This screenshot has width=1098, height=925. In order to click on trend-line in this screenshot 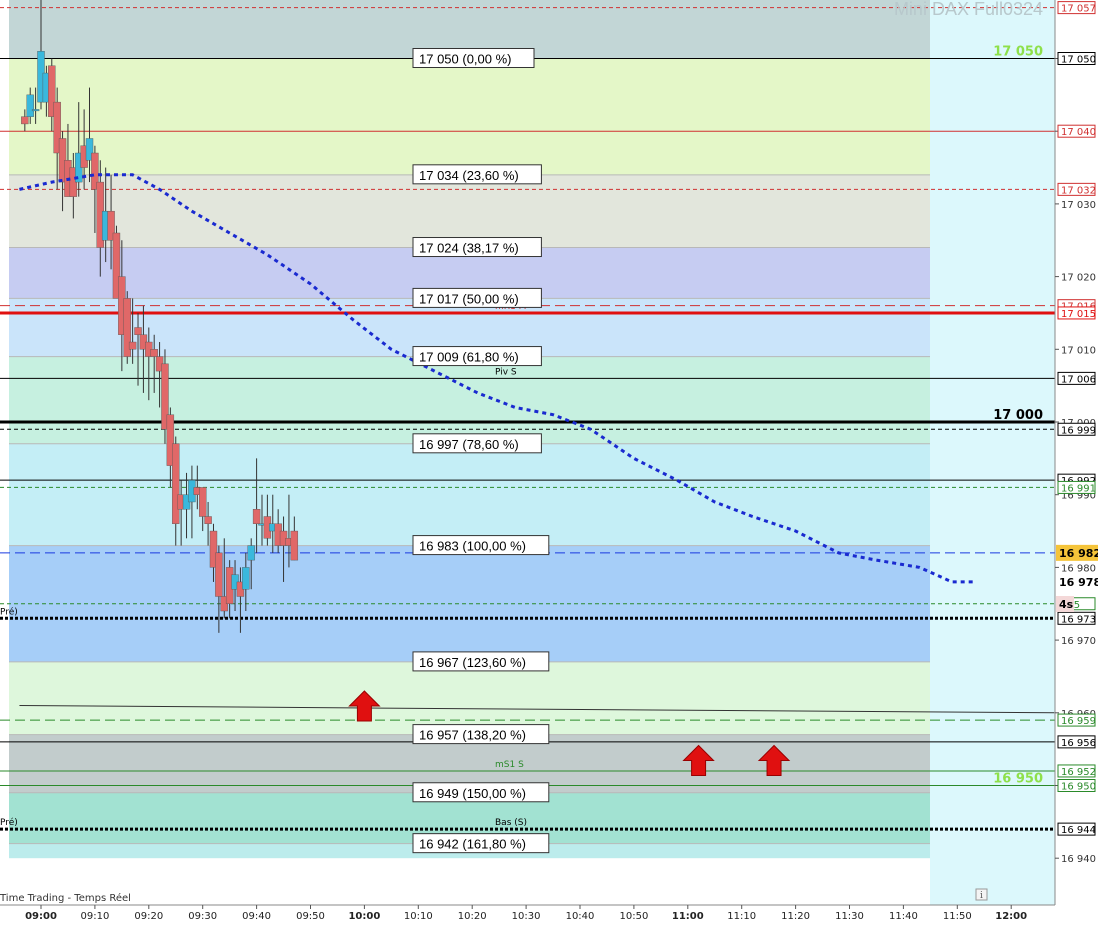, I will do `click(537, 709)`.